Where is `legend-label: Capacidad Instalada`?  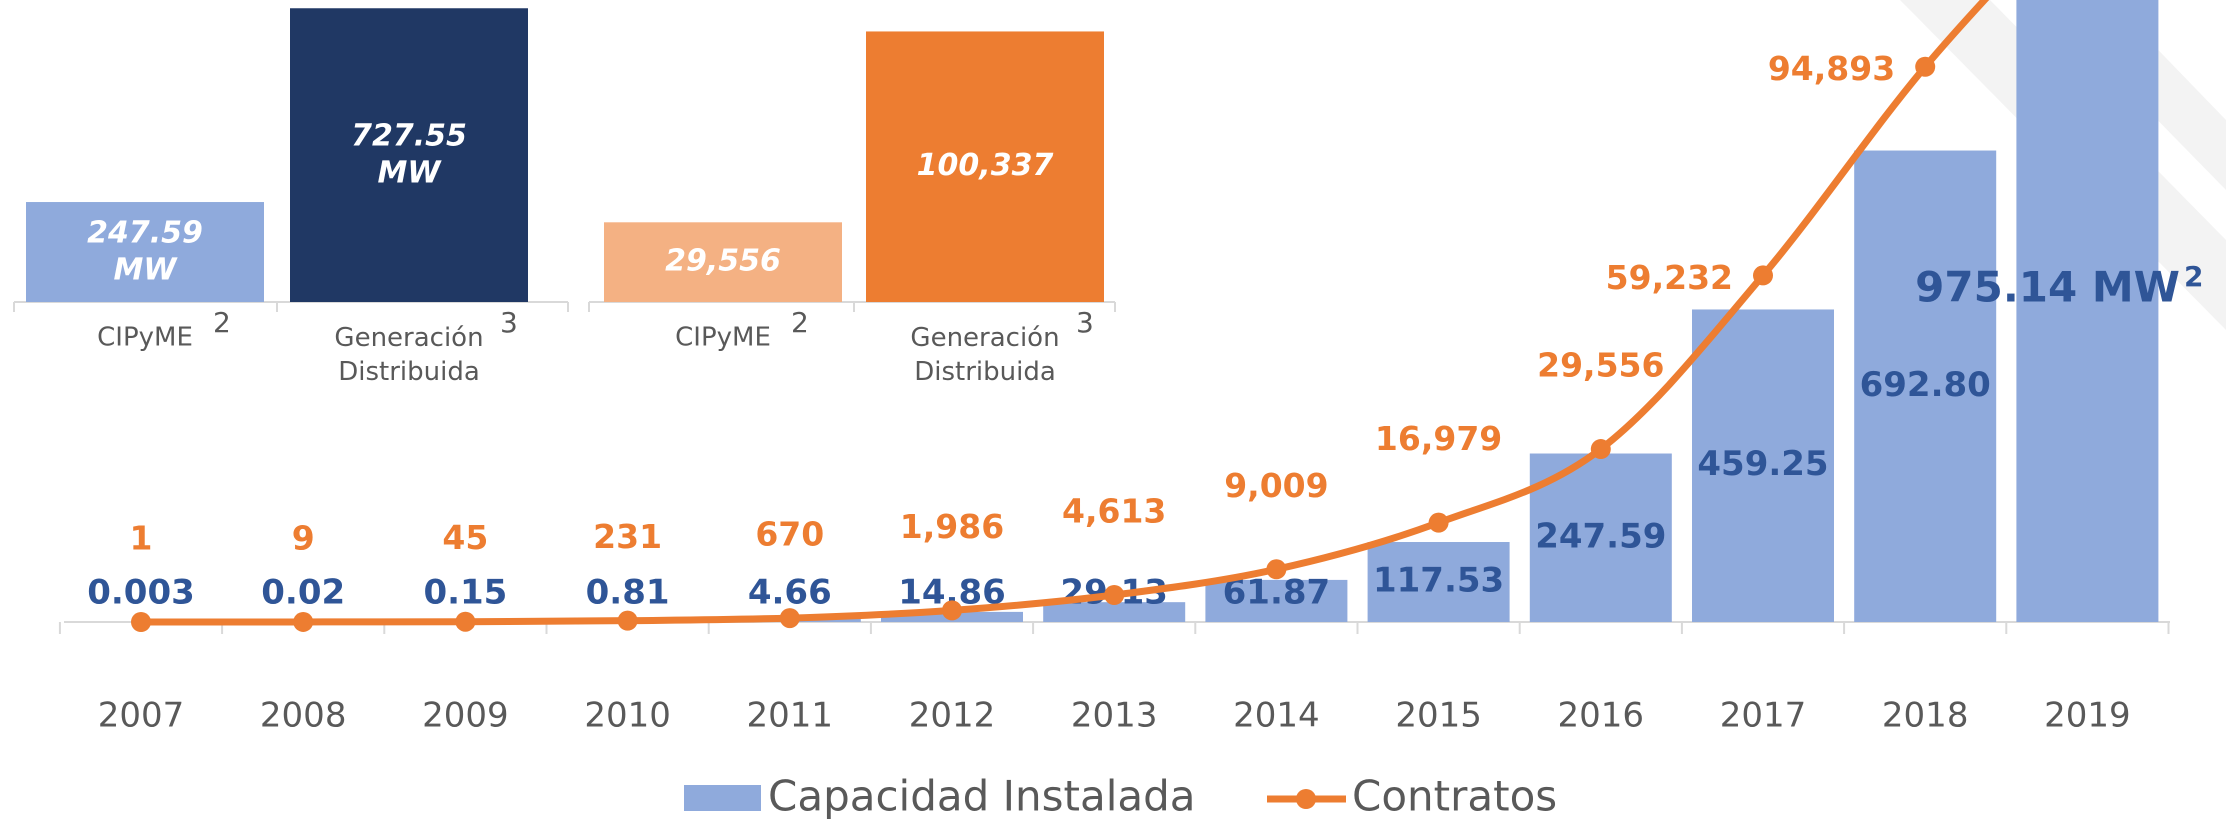
legend-label: Capacidad Instalada is located at coordinates (982, 796).